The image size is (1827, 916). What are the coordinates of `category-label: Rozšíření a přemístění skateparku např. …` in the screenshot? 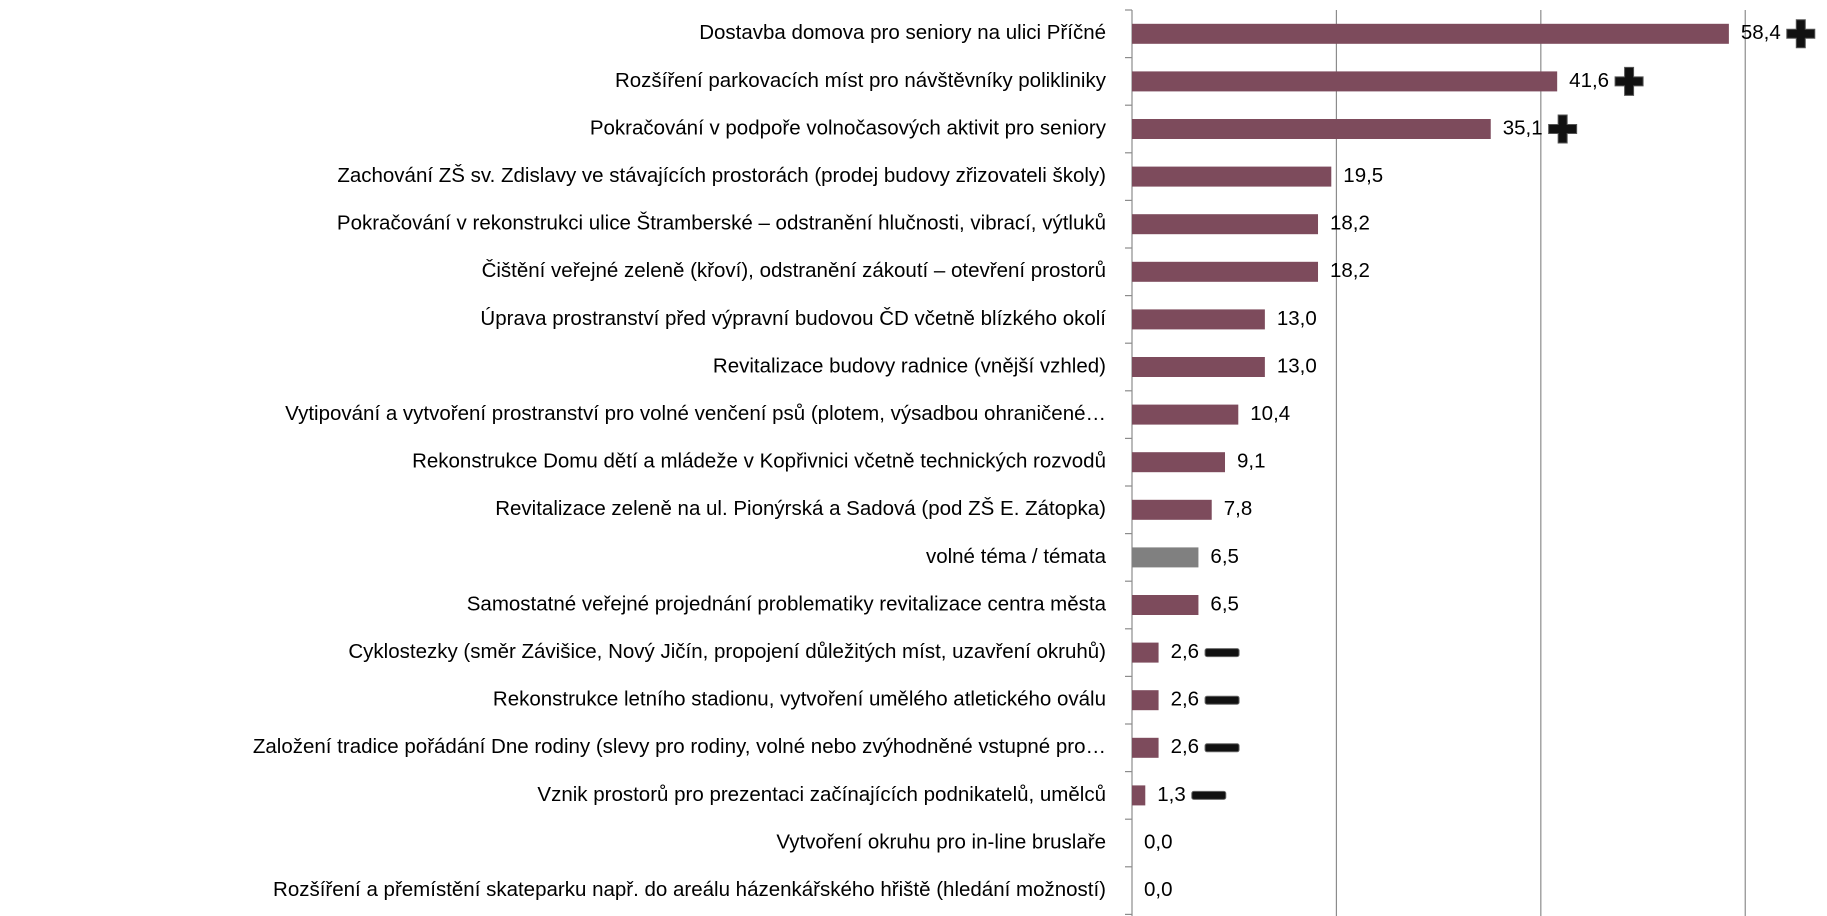 It's located at (689, 889).